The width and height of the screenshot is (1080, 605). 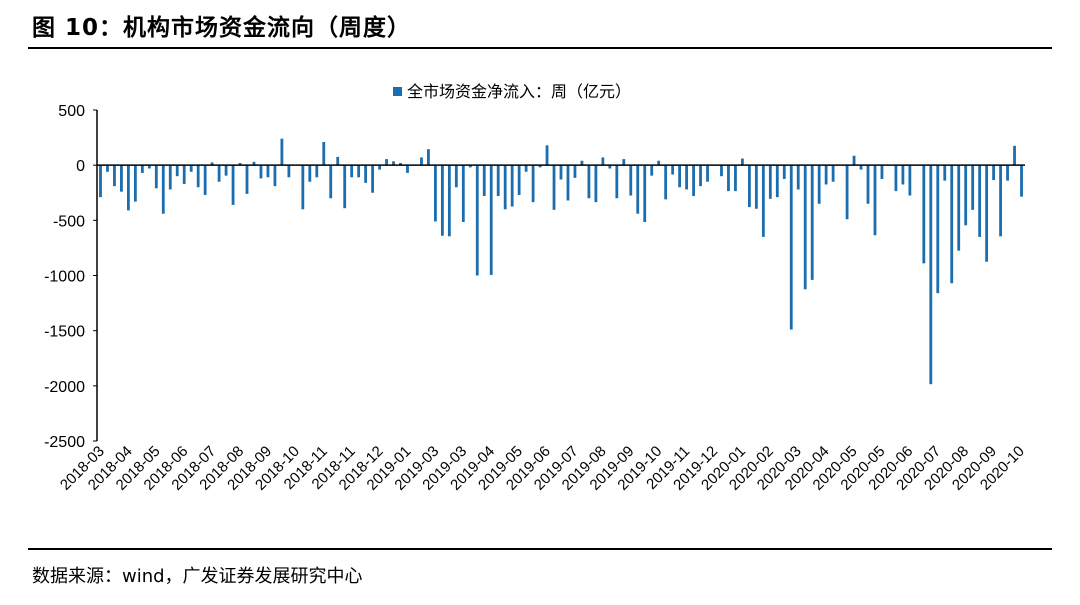 What do you see at coordinates (540, 549) in the screenshot?
I see `bottom-rule` at bounding box center [540, 549].